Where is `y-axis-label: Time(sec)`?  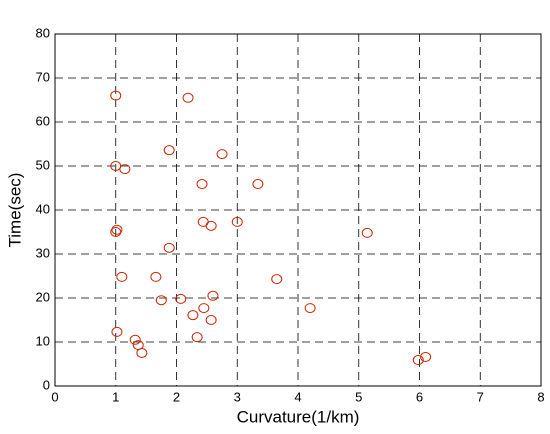 y-axis-label: Time(sec) is located at coordinates (14, 210).